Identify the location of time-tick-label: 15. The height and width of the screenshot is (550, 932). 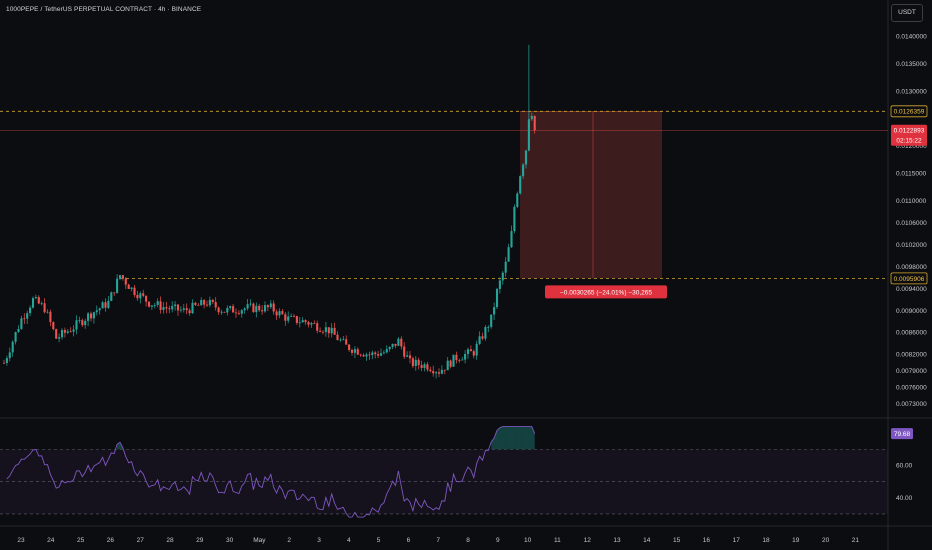
(677, 540).